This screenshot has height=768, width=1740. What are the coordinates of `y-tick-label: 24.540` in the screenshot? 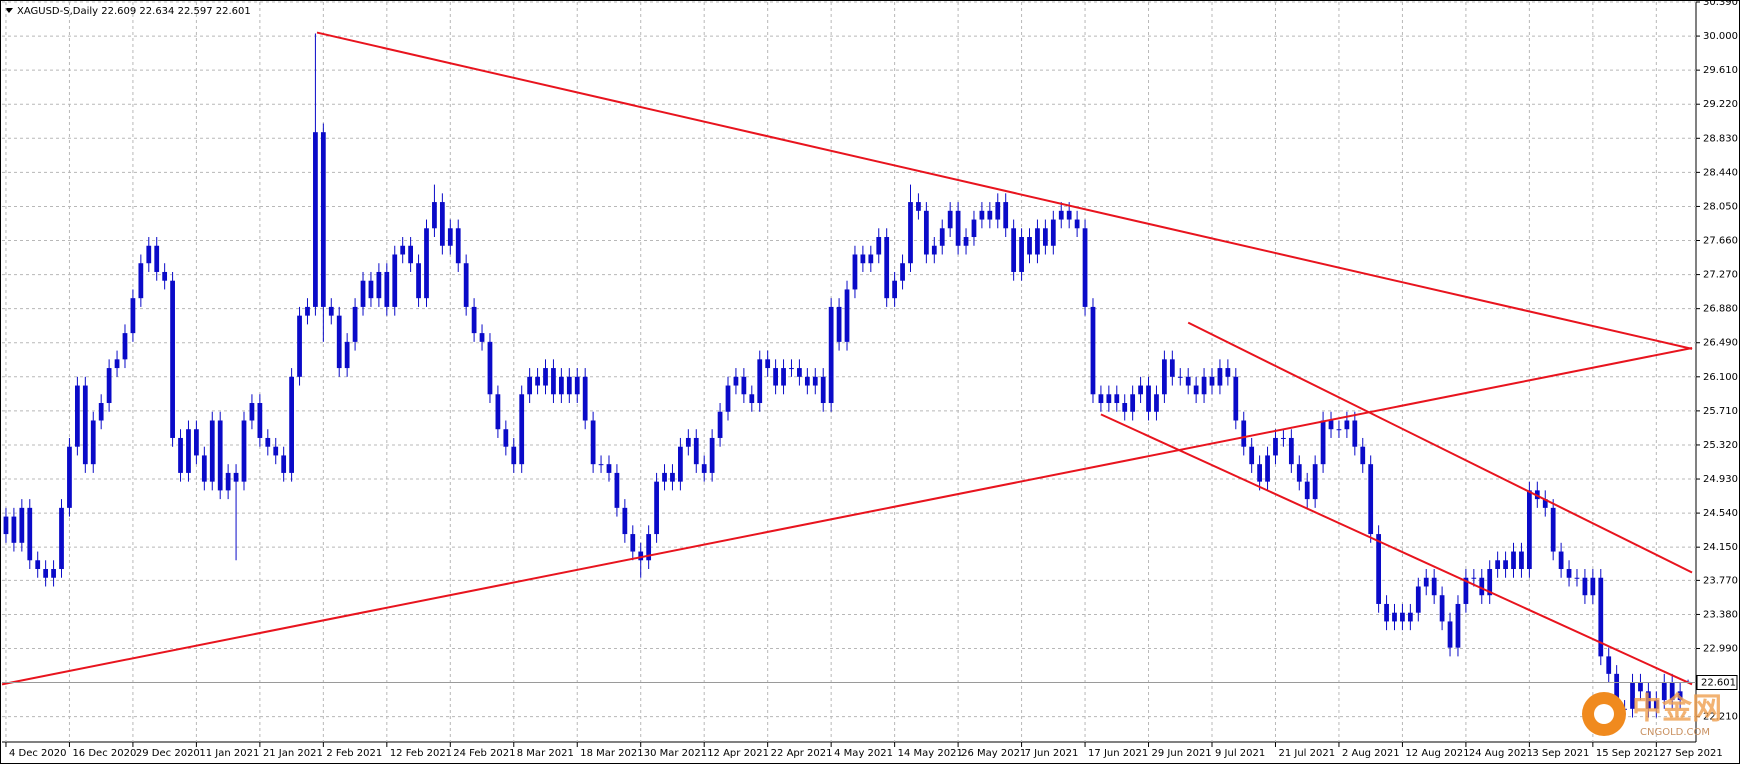 It's located at (1720, 513).